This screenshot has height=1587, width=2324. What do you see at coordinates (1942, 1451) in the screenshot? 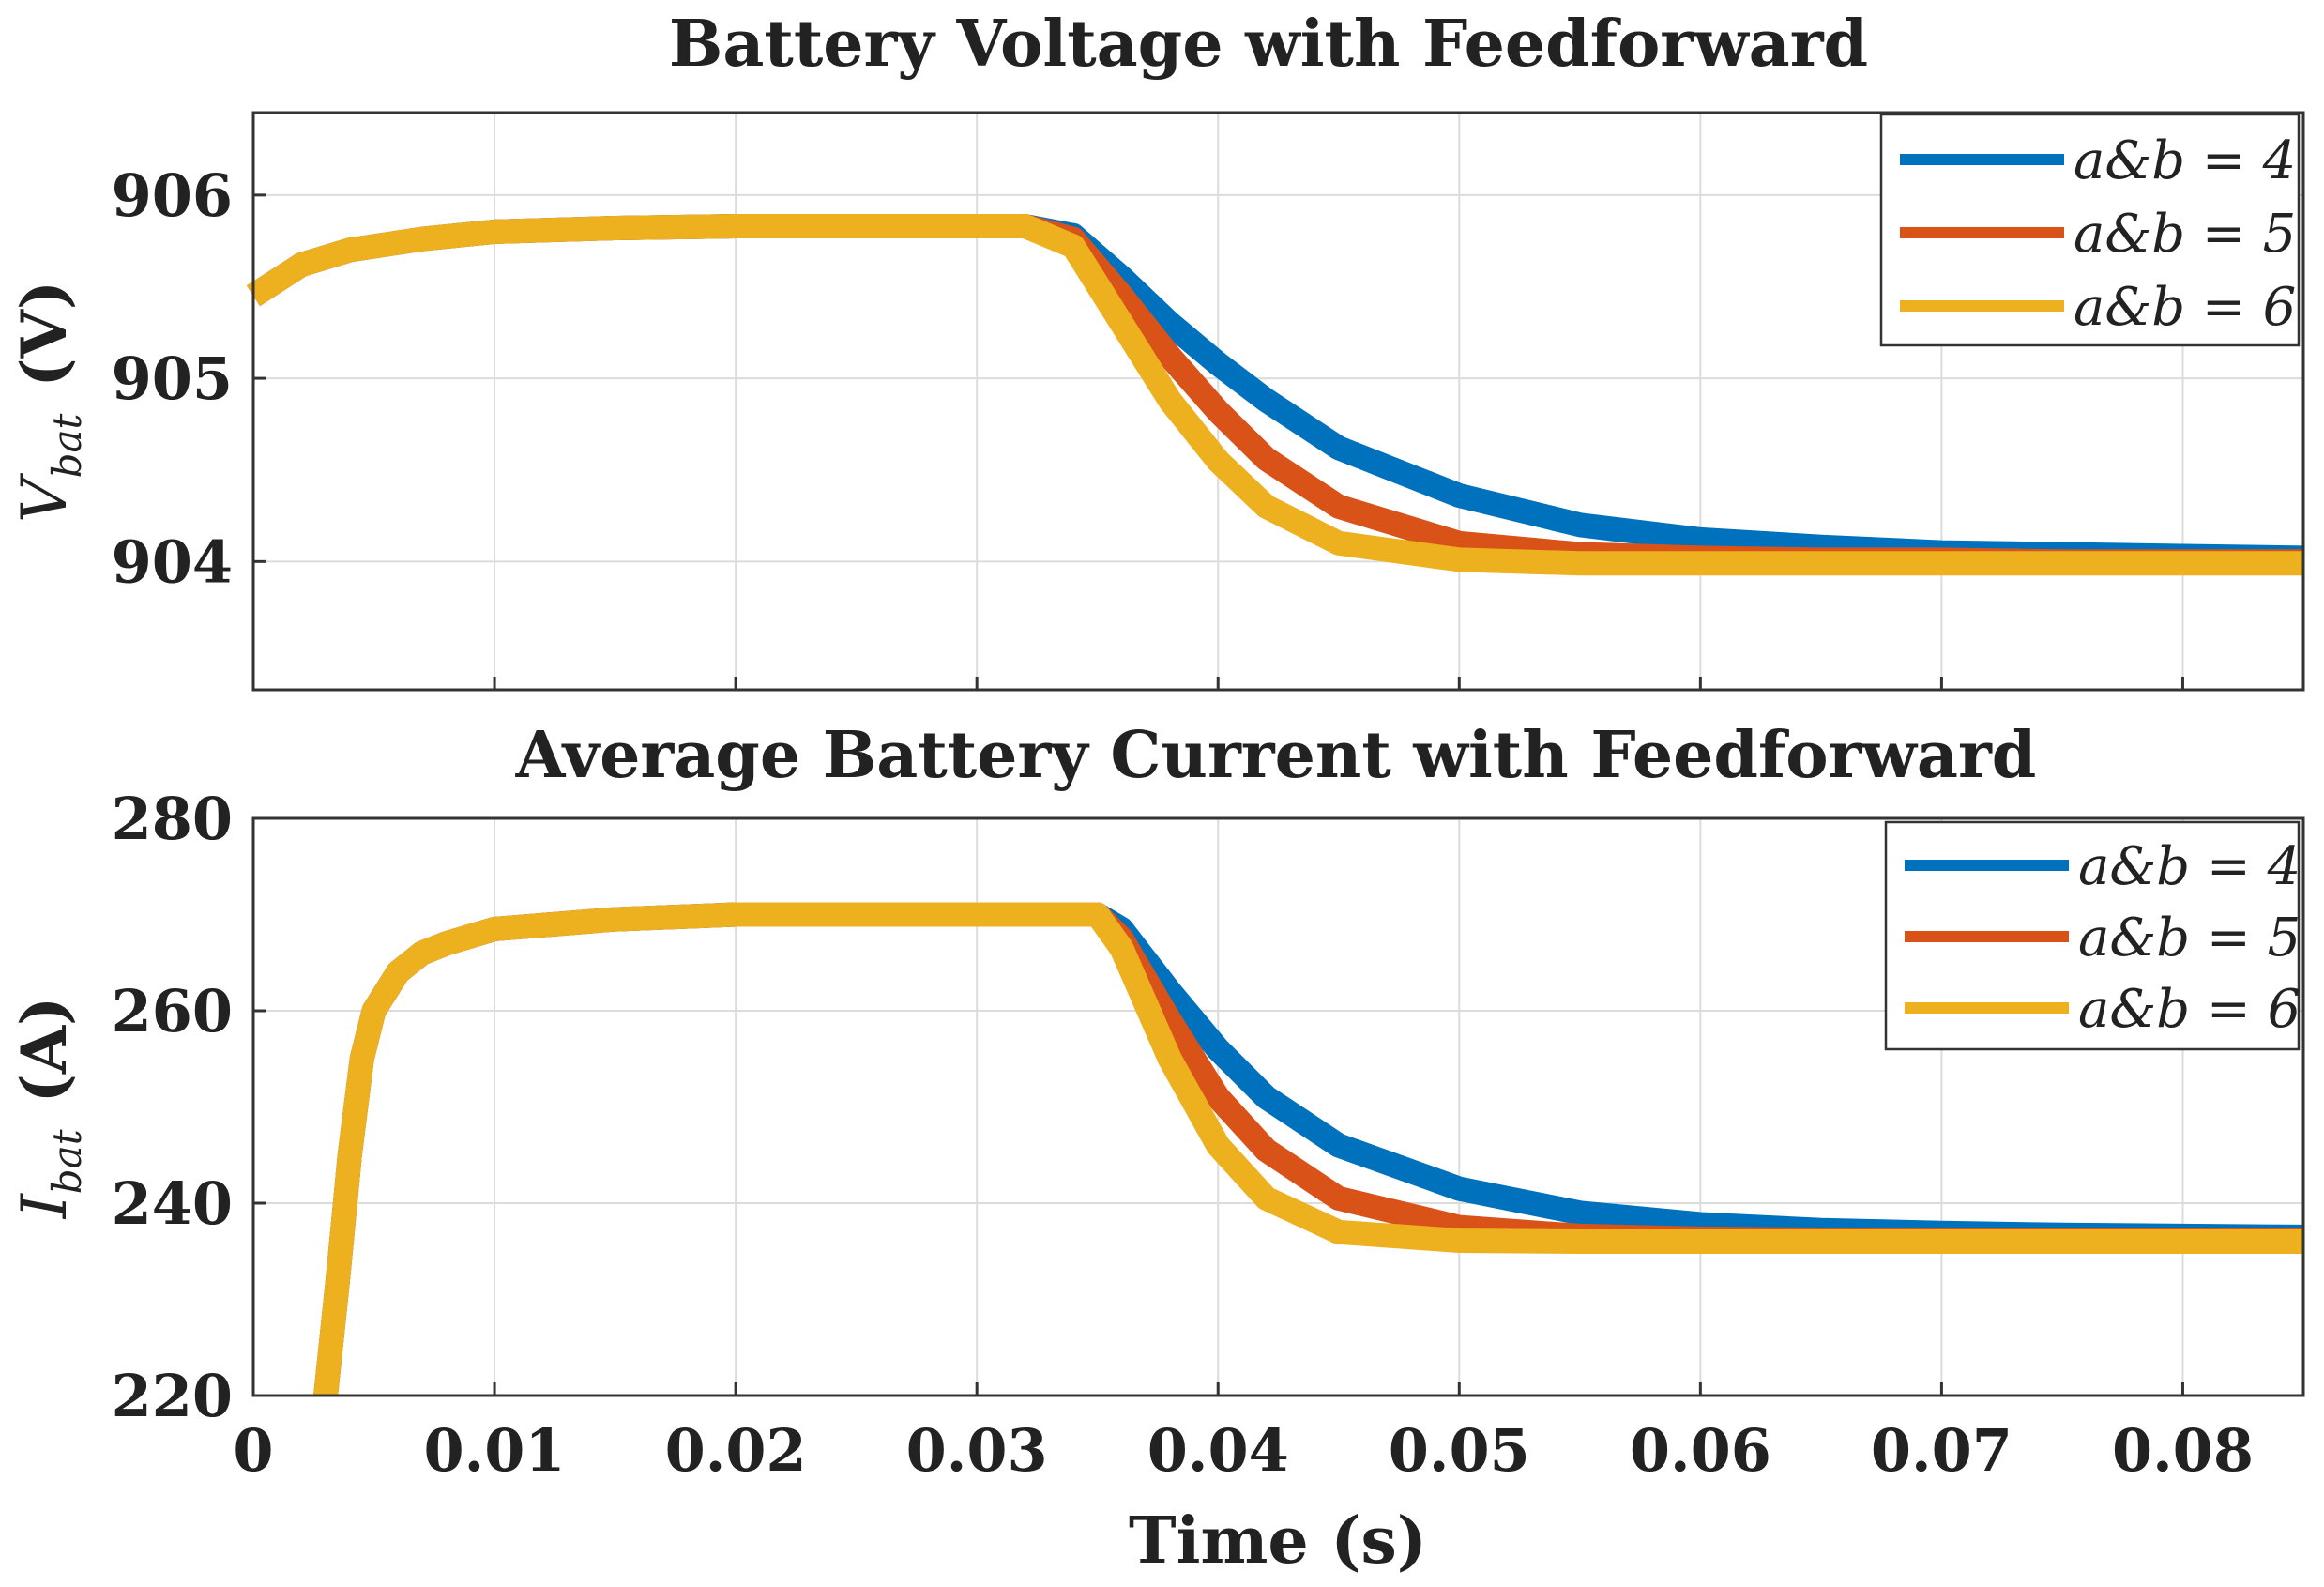
I see `x-tick-label: 0.07` at bounding box center [1942, 1451].